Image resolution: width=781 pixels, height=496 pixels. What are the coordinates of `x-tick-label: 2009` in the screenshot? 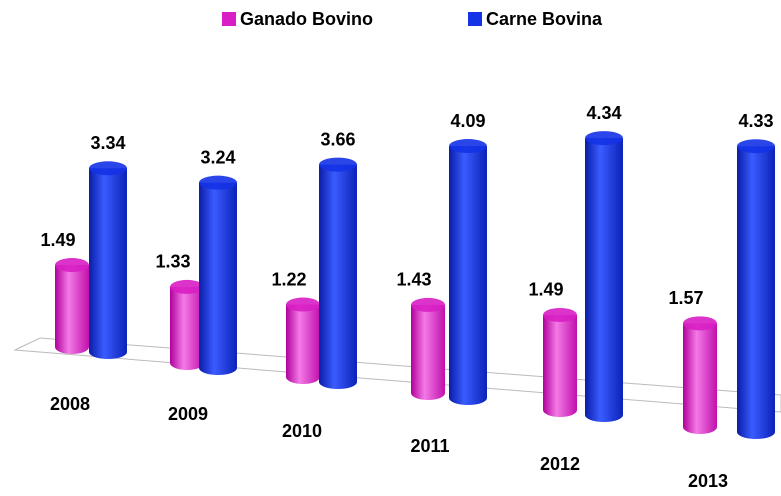 It's located at (188, 414).